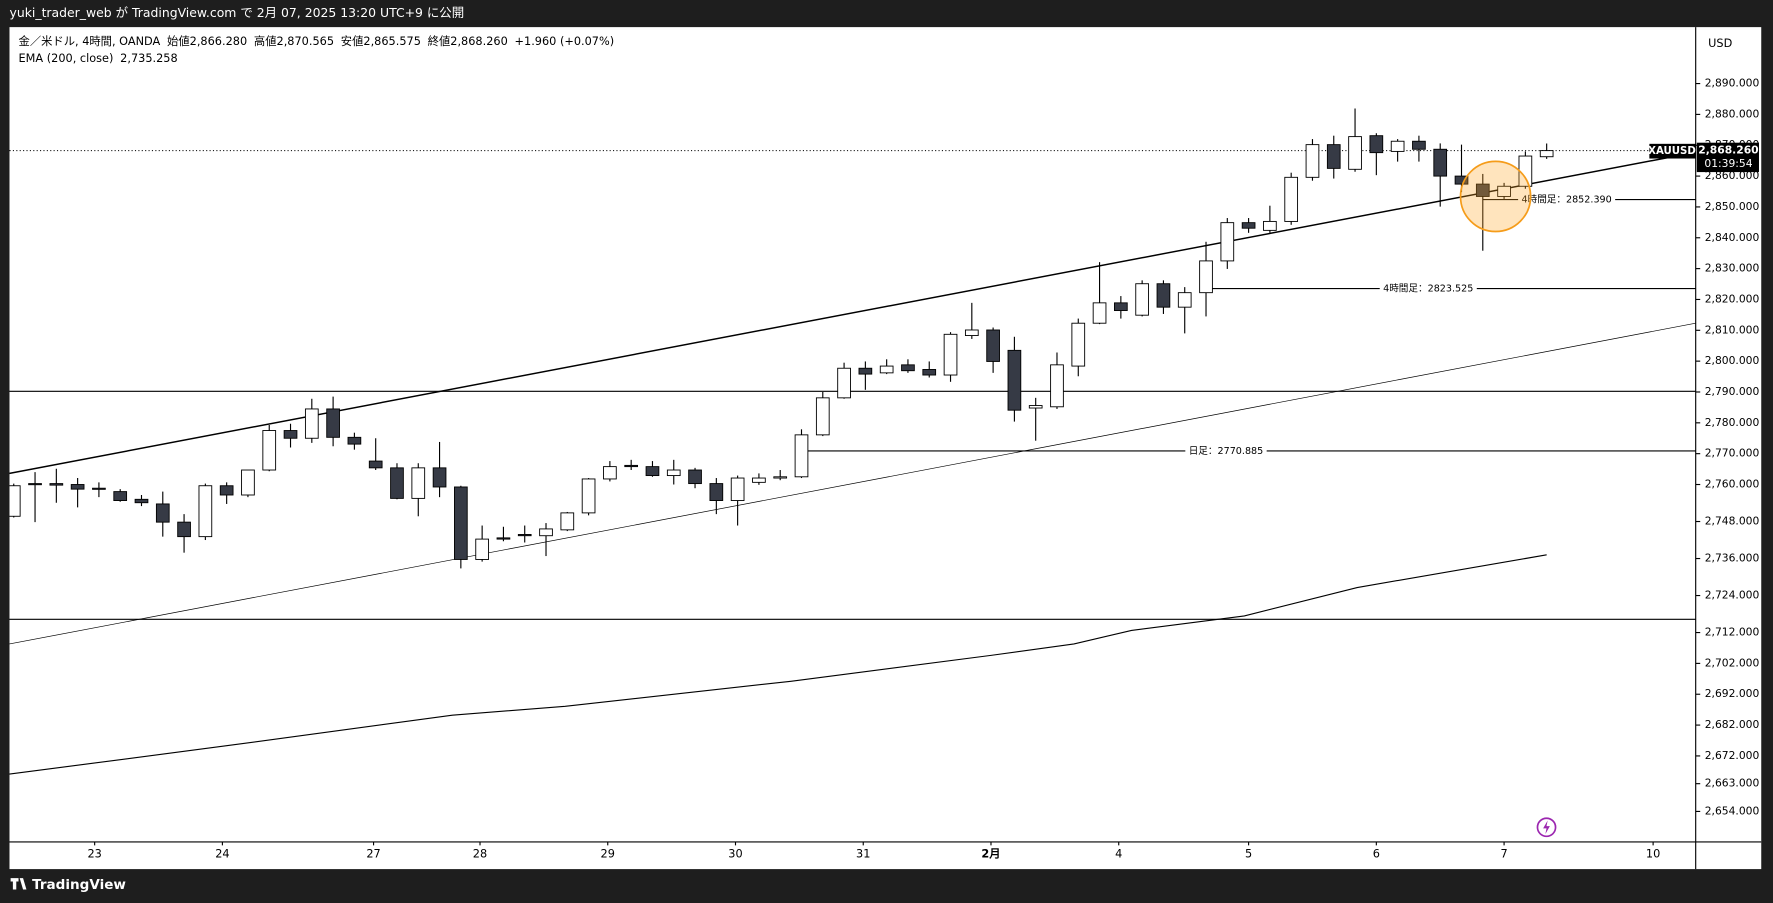  What do you see at coordinates (381, 41) in the screenshot?
I see `legend-ohlc: 安値2,865.575` at bounding box center [381, 41].